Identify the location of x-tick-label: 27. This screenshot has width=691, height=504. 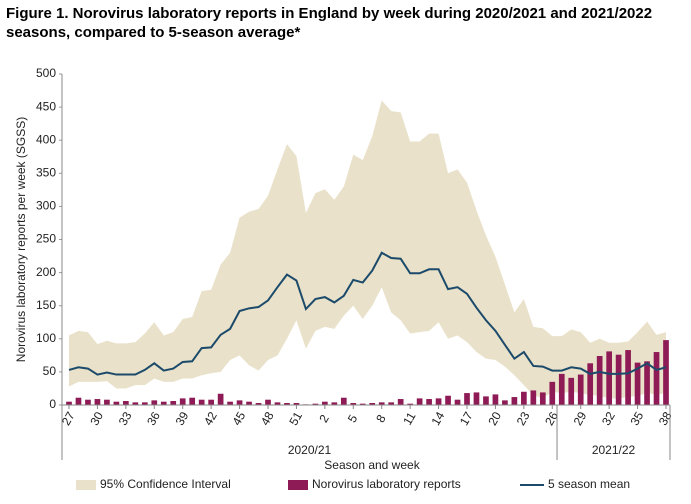
(68, 418).